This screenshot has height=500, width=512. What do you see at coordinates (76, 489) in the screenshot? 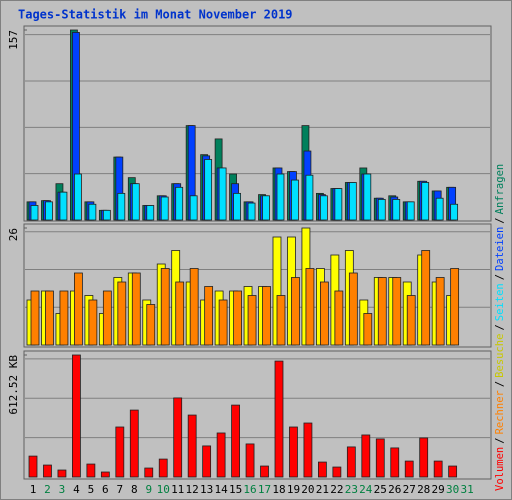
I see `x-tick-label: 4` at bounding box center [76, 489].